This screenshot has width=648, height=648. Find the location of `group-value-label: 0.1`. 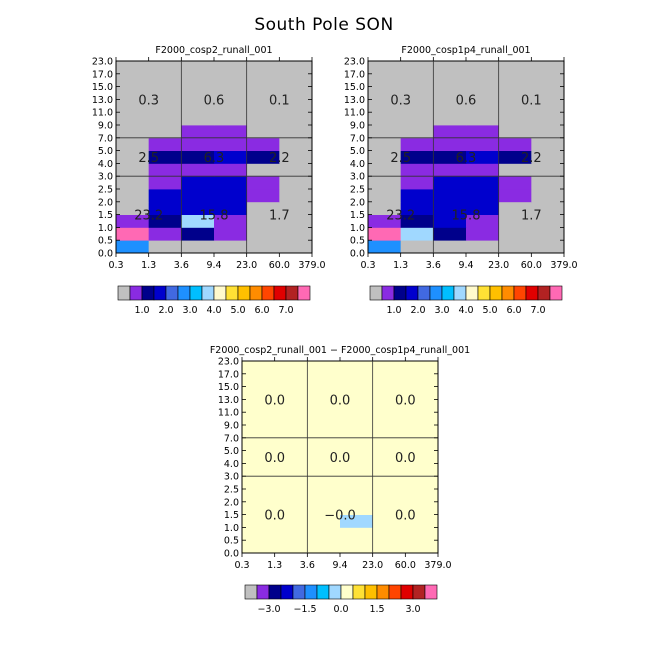

group-value-label: 0.1 is located at coordinates (531, 100).